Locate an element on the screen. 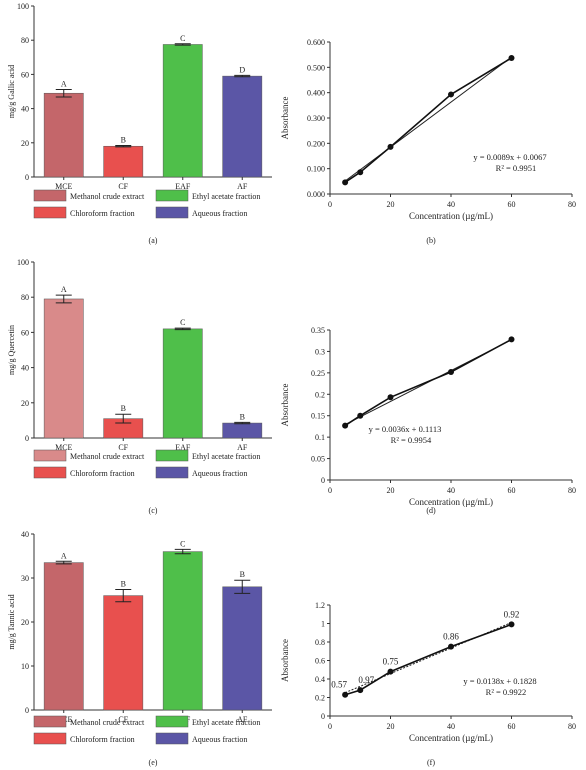 The width and height of the screenshot is (586, 770). y-tick-label: 0.6 is located at coordinates (320, 661).